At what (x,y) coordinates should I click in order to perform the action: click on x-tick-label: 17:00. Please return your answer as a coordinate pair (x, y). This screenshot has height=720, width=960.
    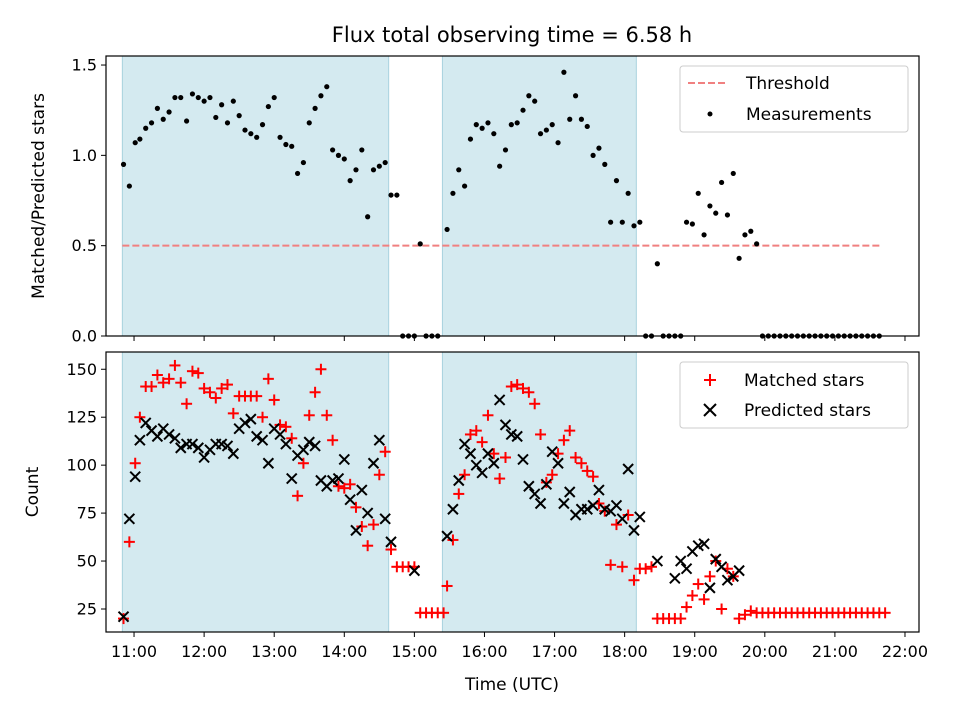
    Looking at the image, I should click on (554, 651).